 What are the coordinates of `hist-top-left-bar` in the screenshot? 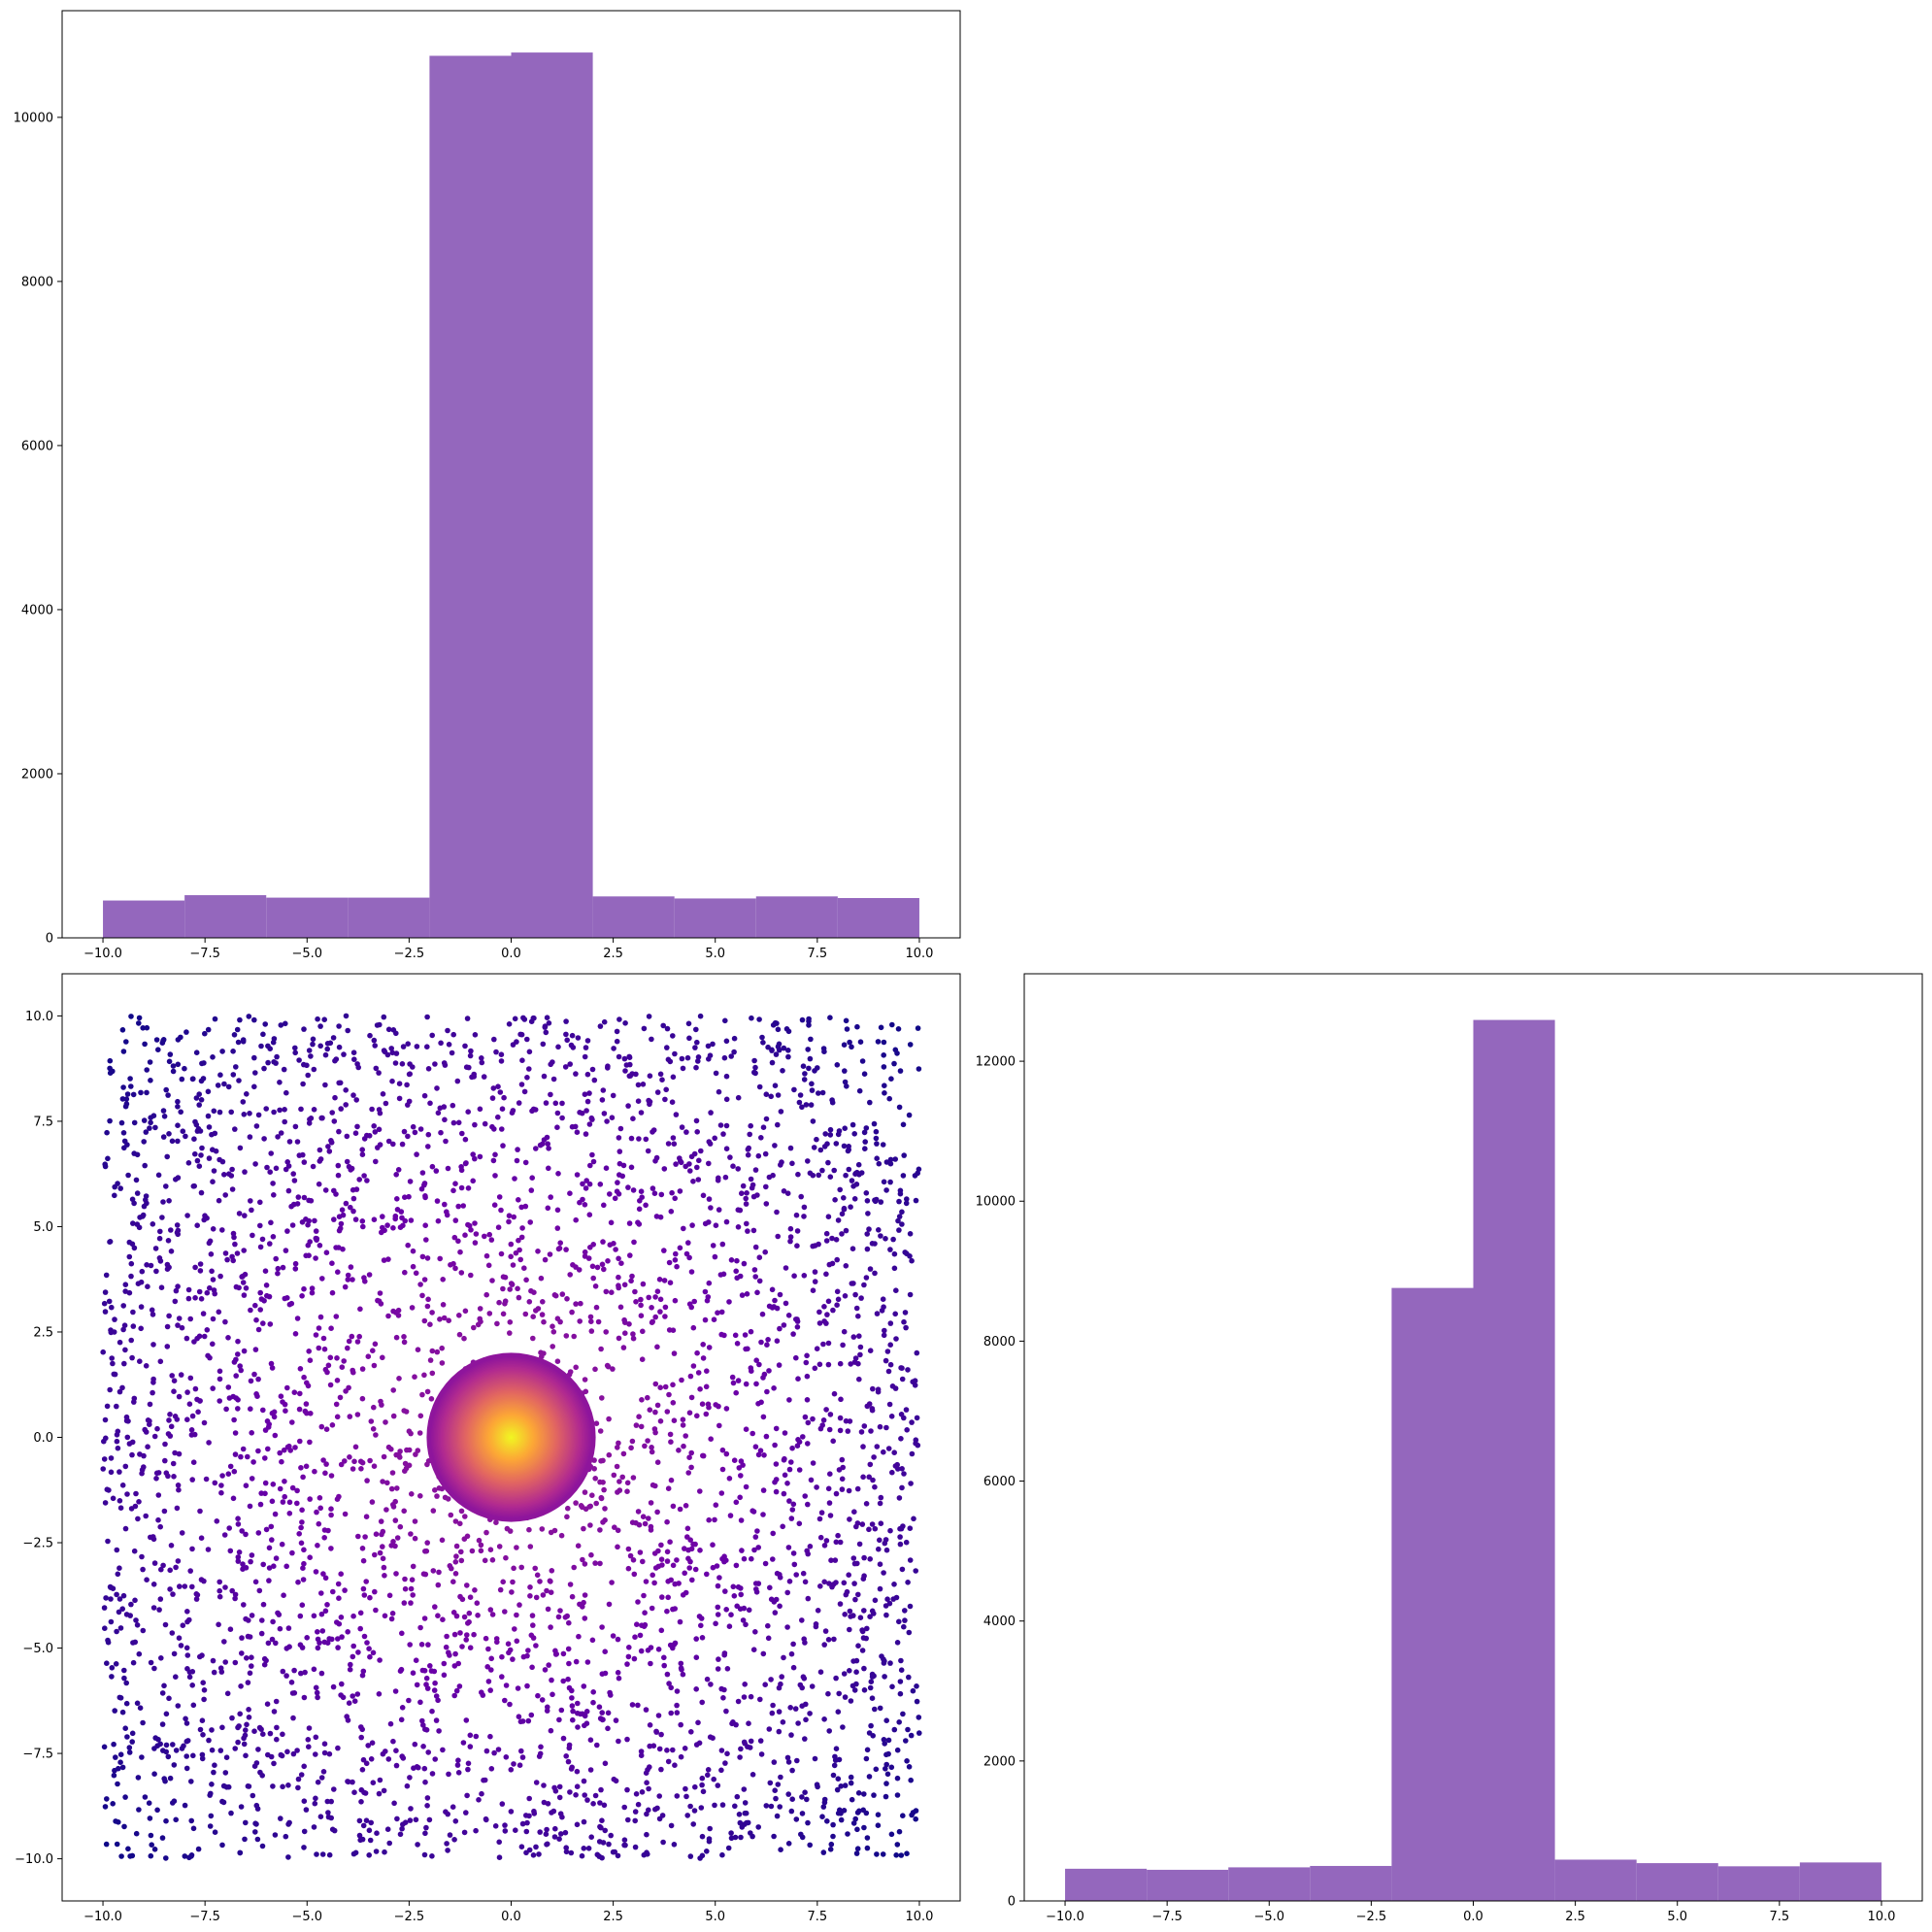 It's located at (307, 917).